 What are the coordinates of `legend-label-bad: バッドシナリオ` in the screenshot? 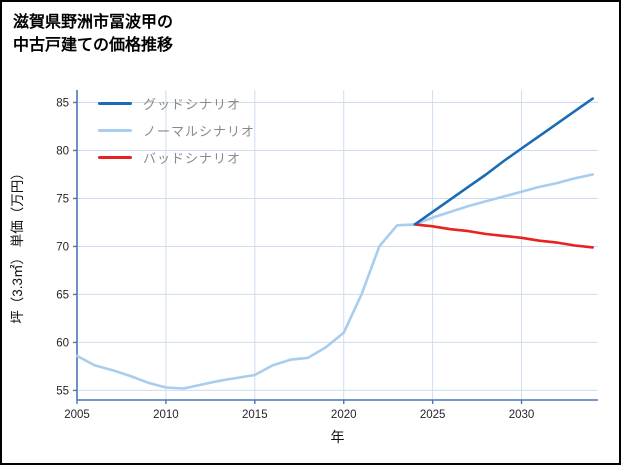 It's located at (192, 158).